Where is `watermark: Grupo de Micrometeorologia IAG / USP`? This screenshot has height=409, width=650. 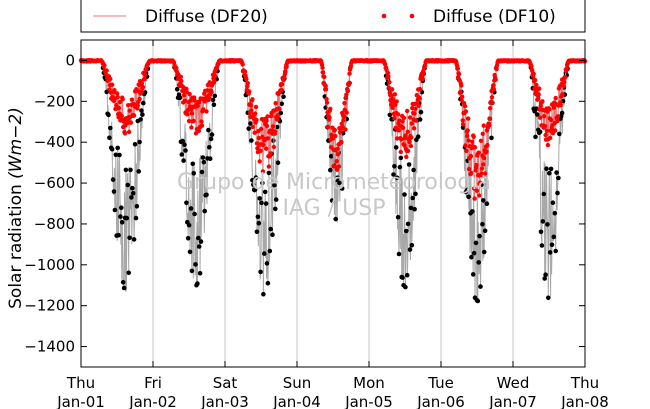 watermark: Grupo de Micrometeorologia IAG / USP is located at coordinates (334, 195).